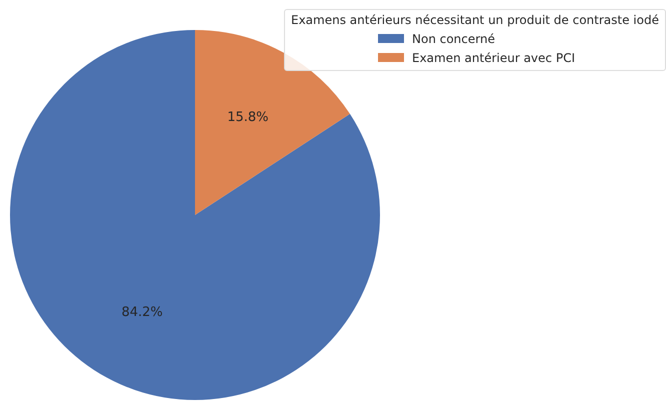 This screenshot has height=403, width=666. What do you see at coordinates (248, 117) in the screenshot?
I see `data-label: 15.8%` at bounding box center [248, 117].